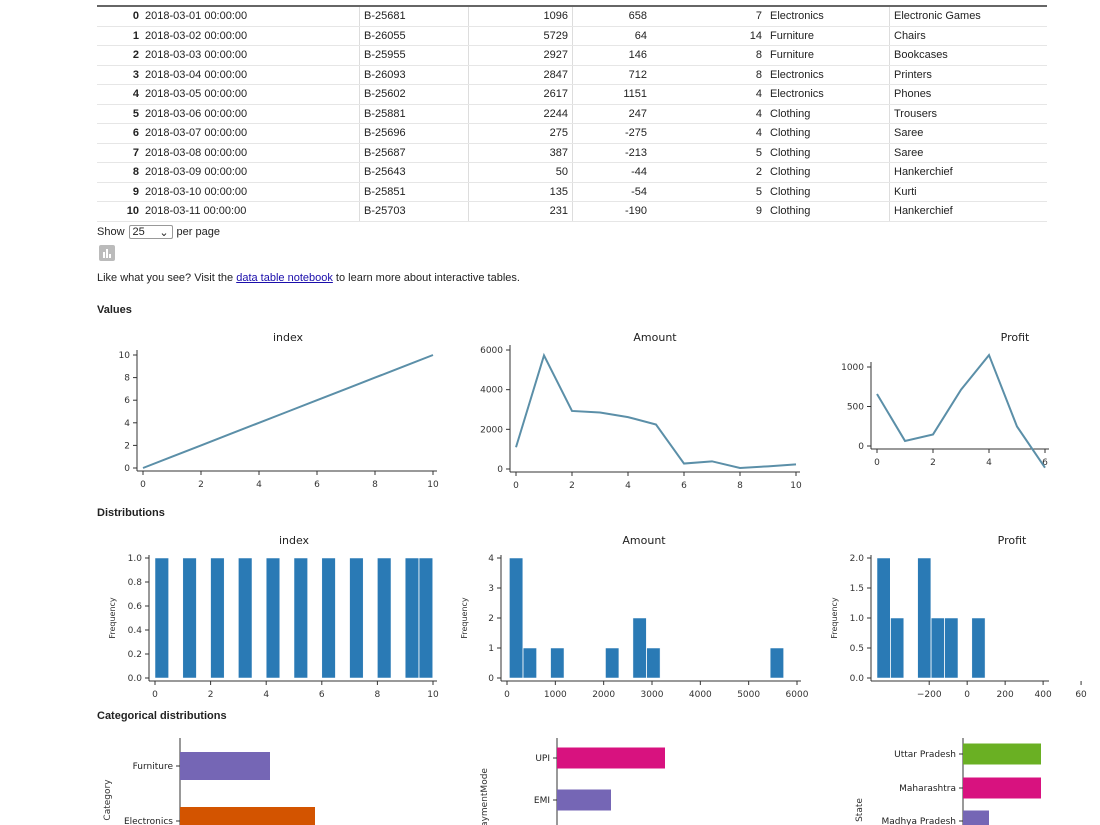  Describe the element at coordinates (918, 821) in the screenshot. I see `category-label: Madhya Pradesh` at that location.